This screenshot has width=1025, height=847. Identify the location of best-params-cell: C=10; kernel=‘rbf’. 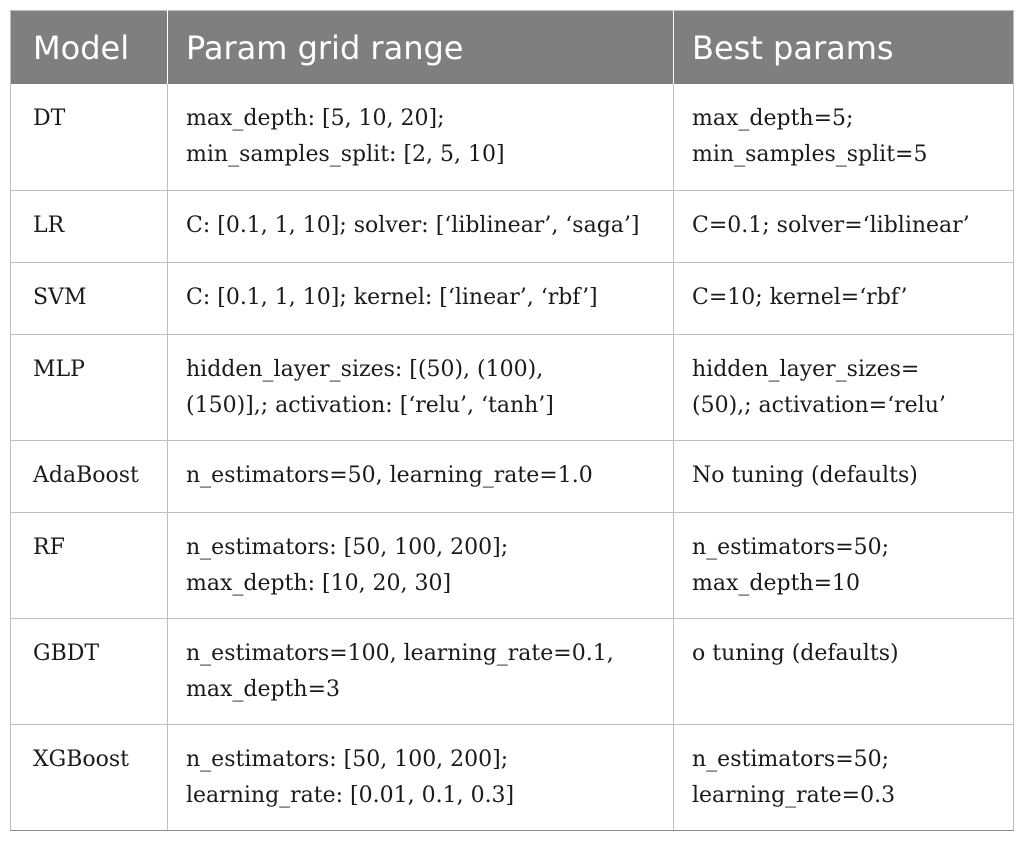
(843, 298).